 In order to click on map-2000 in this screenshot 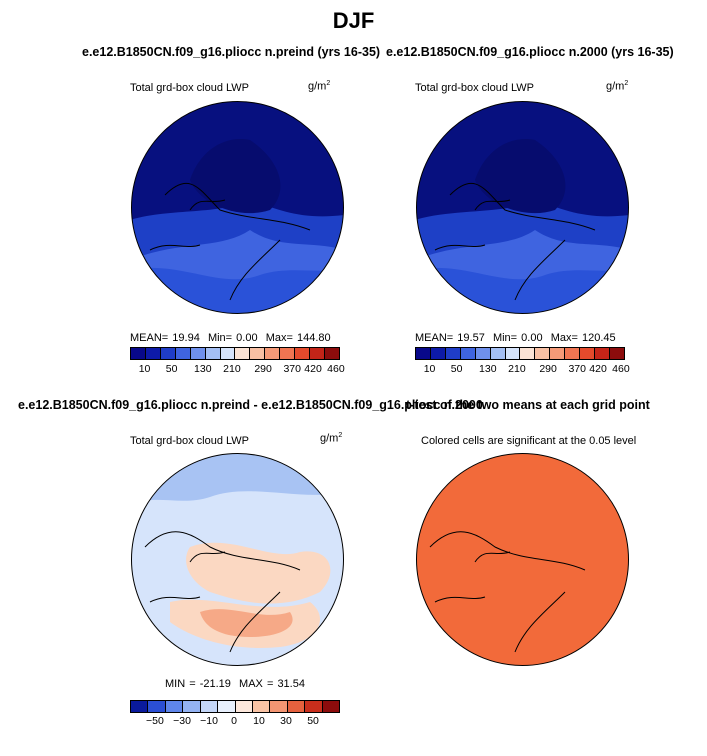, I will do `click(522, 207)`.